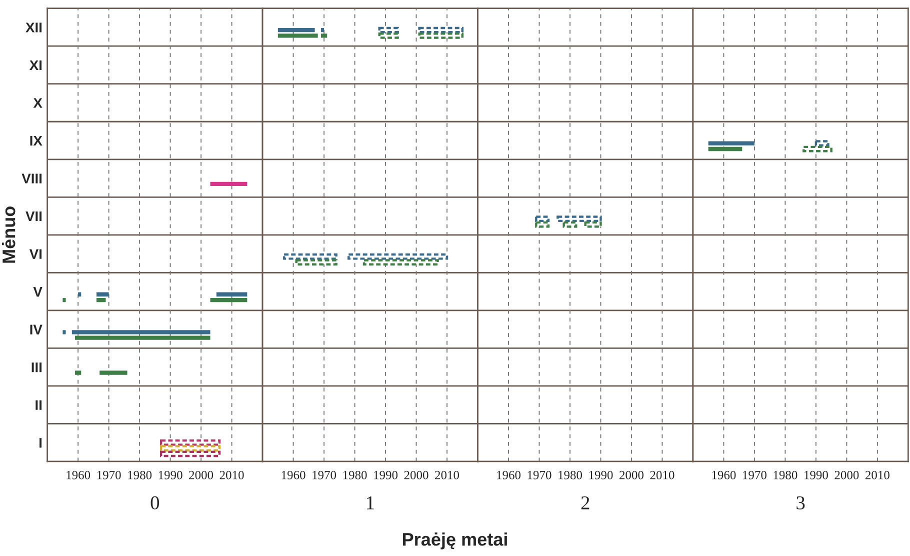  Describe the element at coordinates (455, 541) in the screenshot. I see `text: Praėję metai` at that location.